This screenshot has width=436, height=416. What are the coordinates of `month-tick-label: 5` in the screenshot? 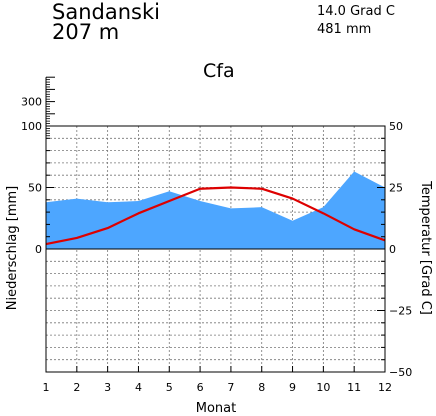 It's located at (169, 387).